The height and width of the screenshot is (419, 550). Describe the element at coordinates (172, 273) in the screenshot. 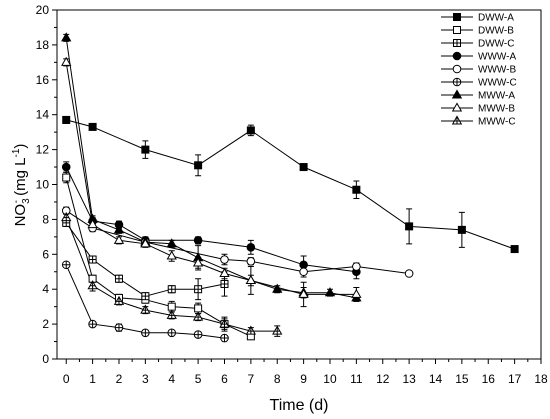

I see `series-mww-c-markers` at that location.